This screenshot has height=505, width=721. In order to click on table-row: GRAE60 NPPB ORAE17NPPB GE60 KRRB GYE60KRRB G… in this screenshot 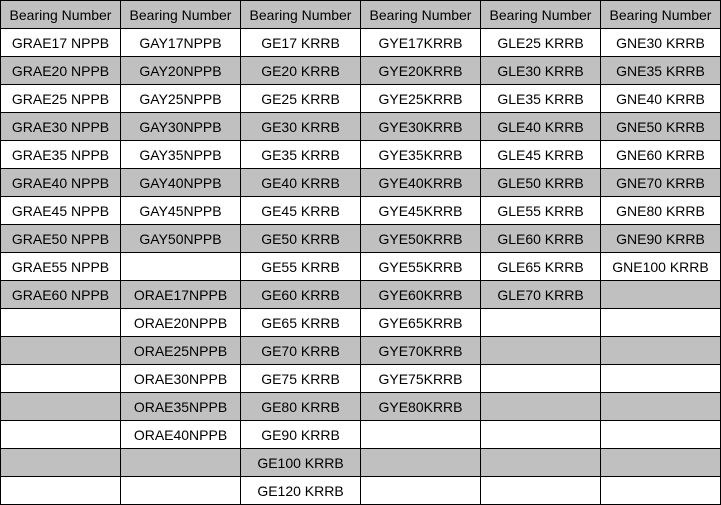, I will do `click(360, 294)`.